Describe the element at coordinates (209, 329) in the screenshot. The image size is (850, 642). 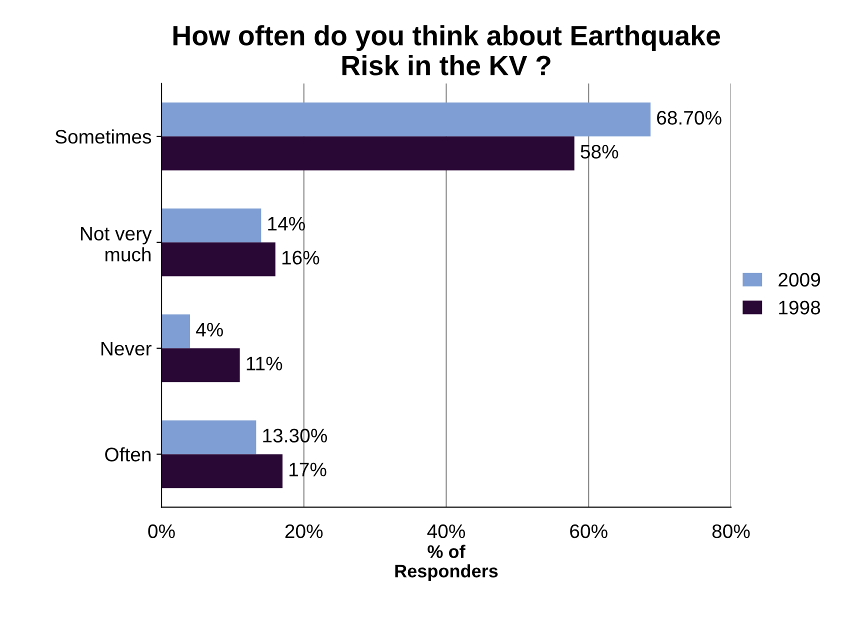
I see `data-label: 4%` at that location.